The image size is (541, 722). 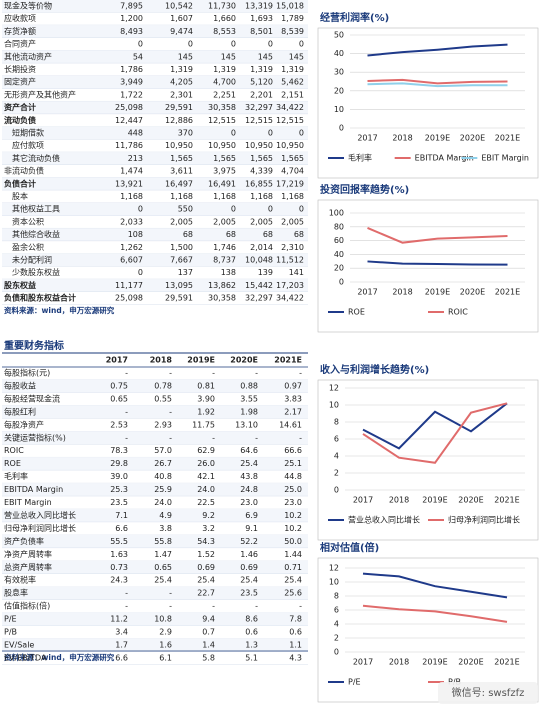 I want to click on cell: 3.8, so click(x=165, y=528).